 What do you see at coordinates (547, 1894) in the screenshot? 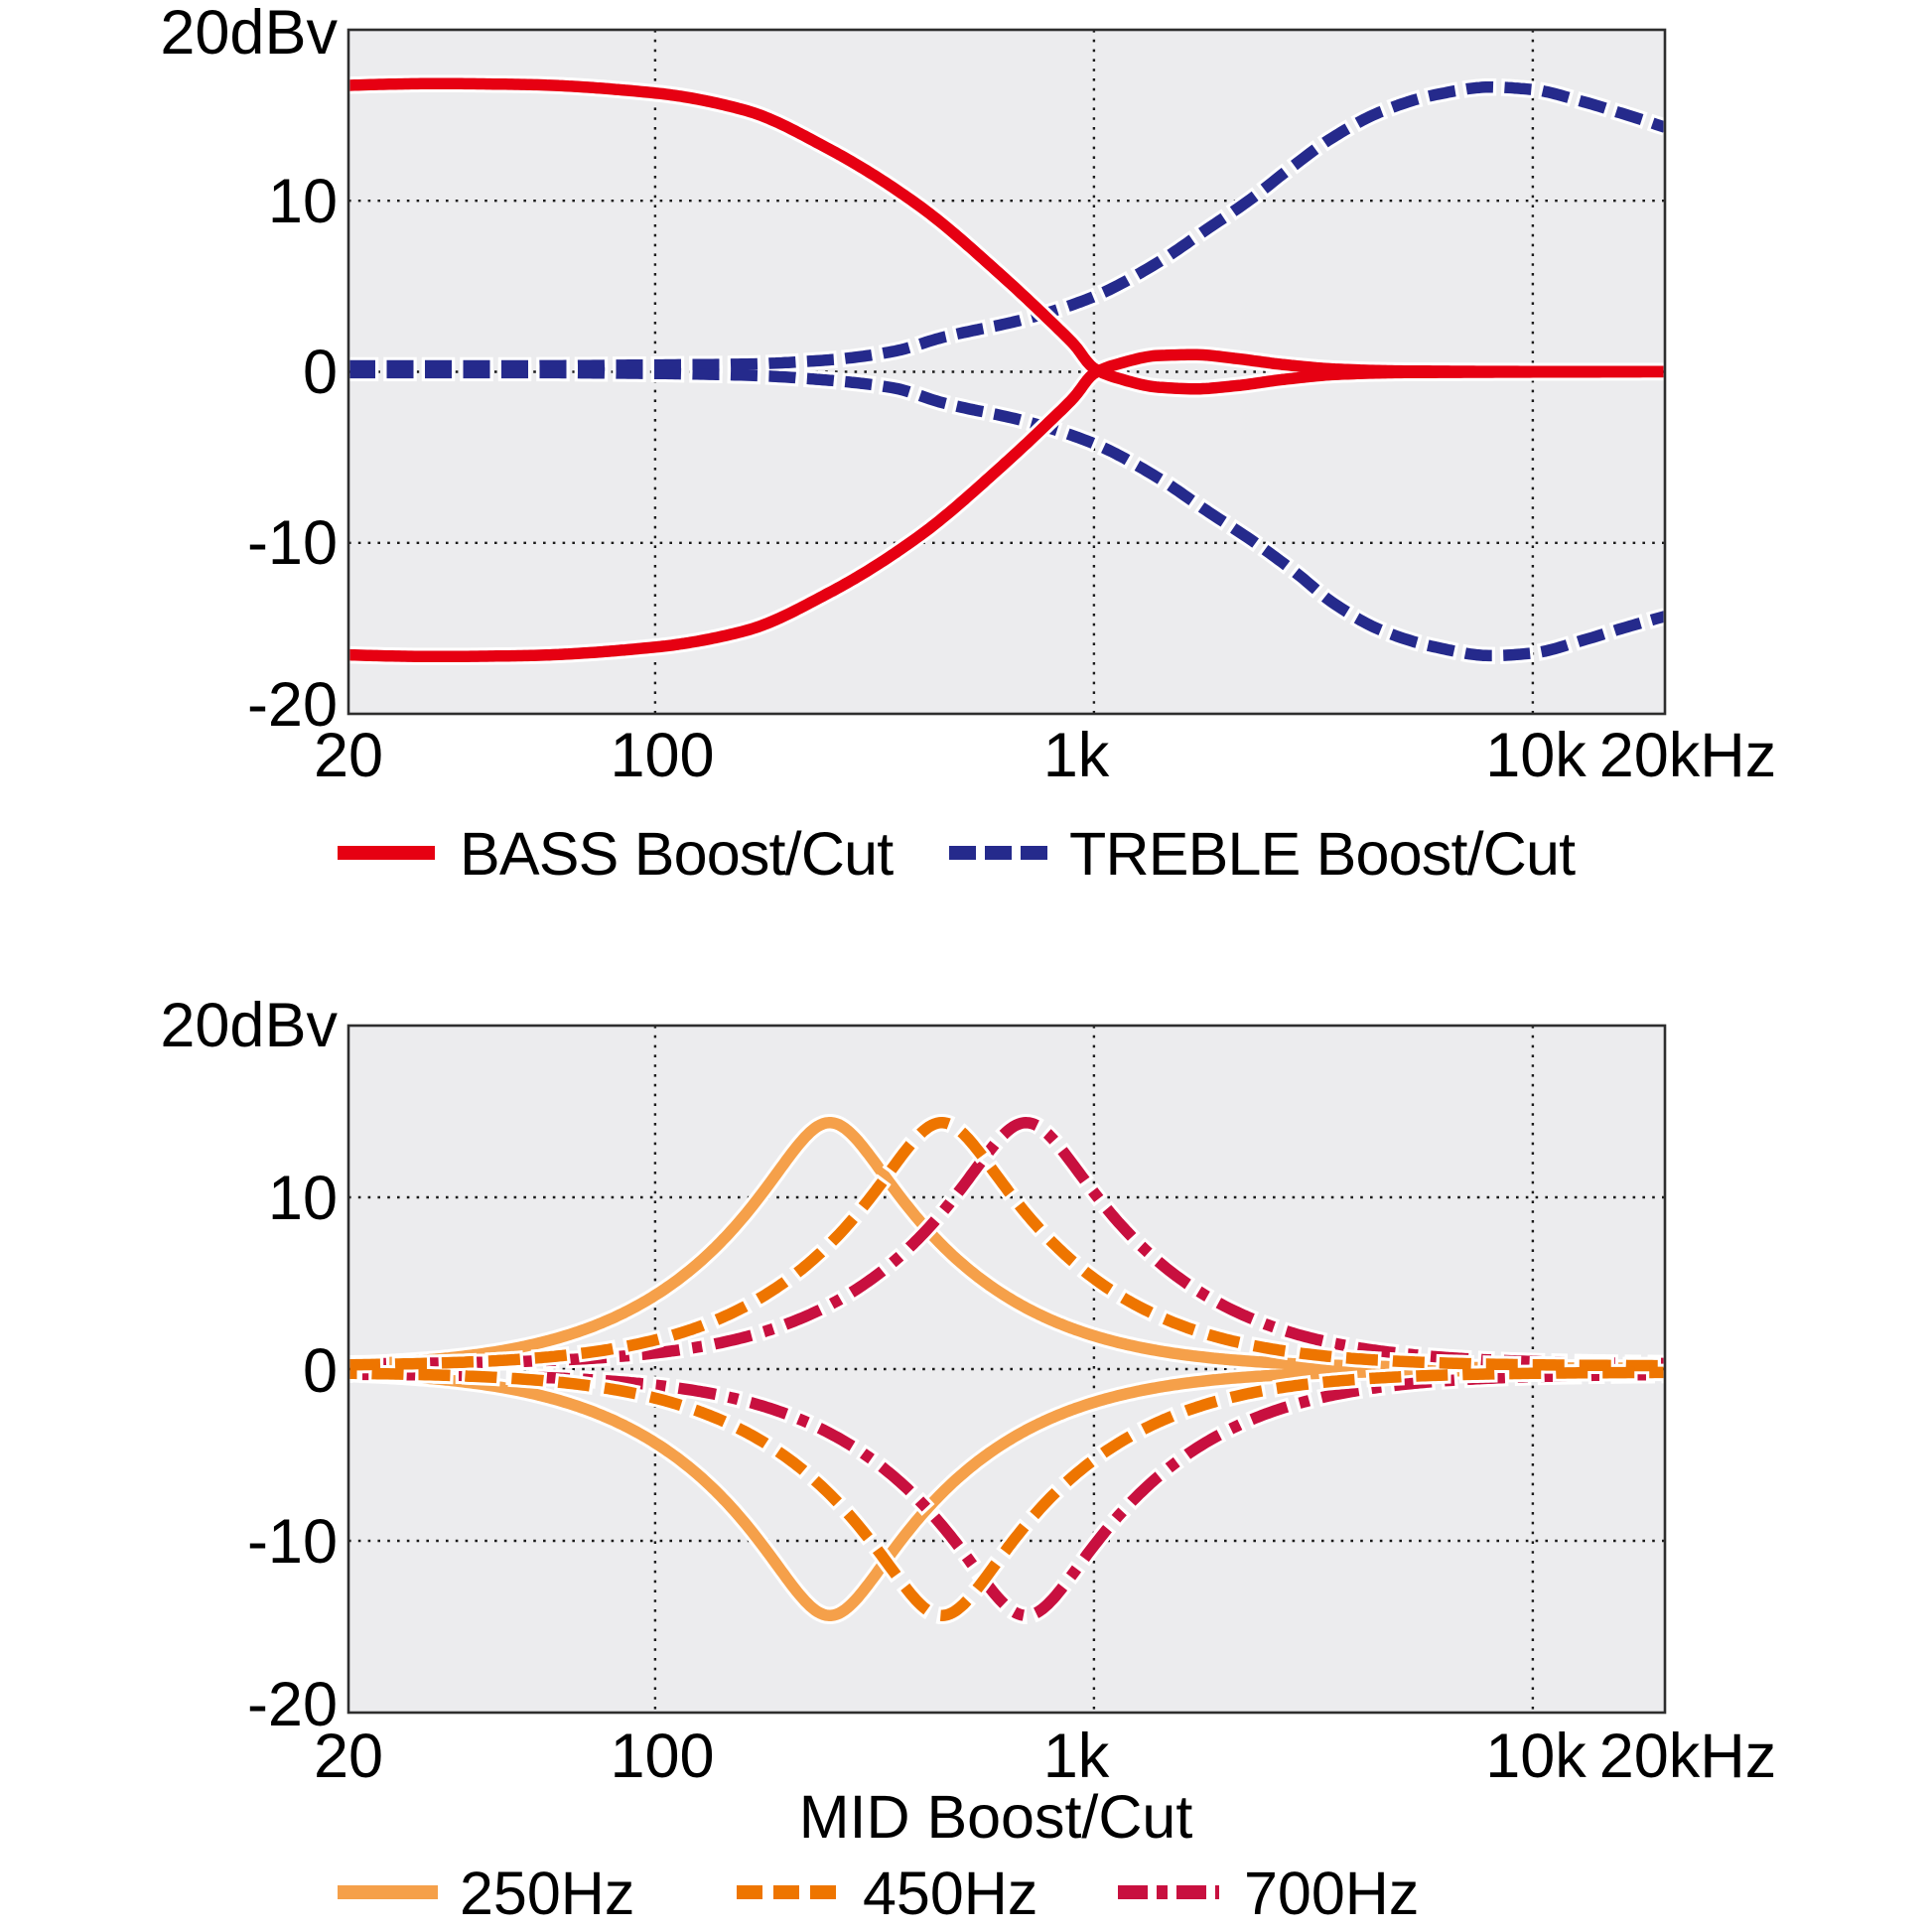
I see `svg-text: 250Hz` at bounding box center [547, 1894].